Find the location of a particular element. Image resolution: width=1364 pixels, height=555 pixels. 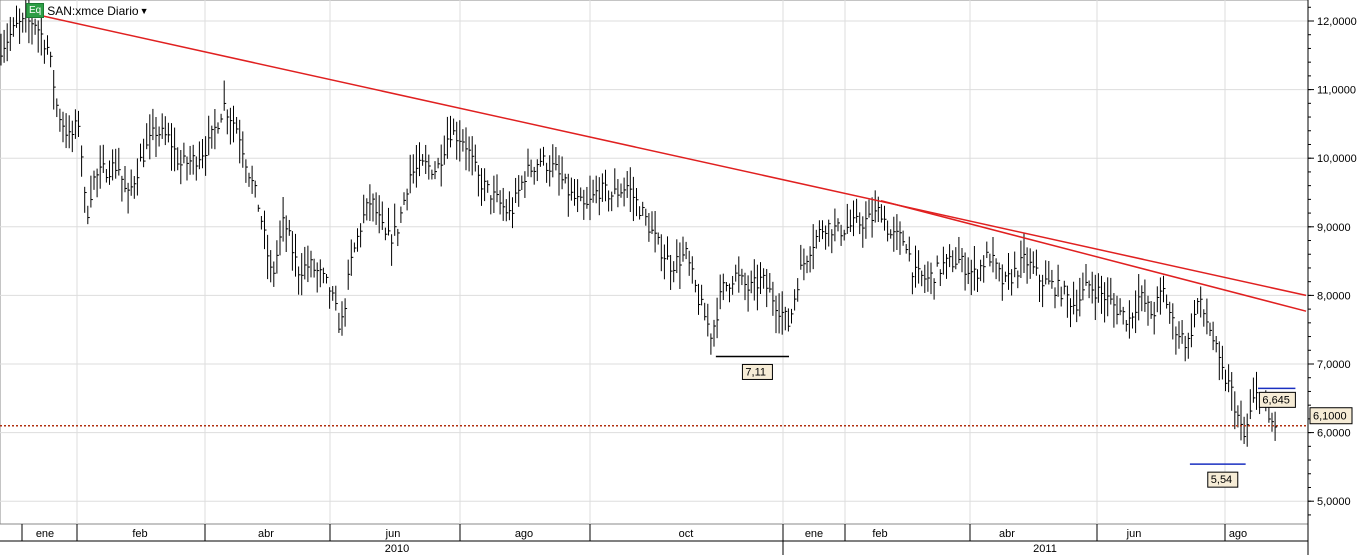

last-price-box is located at coordinates (1331, 416).